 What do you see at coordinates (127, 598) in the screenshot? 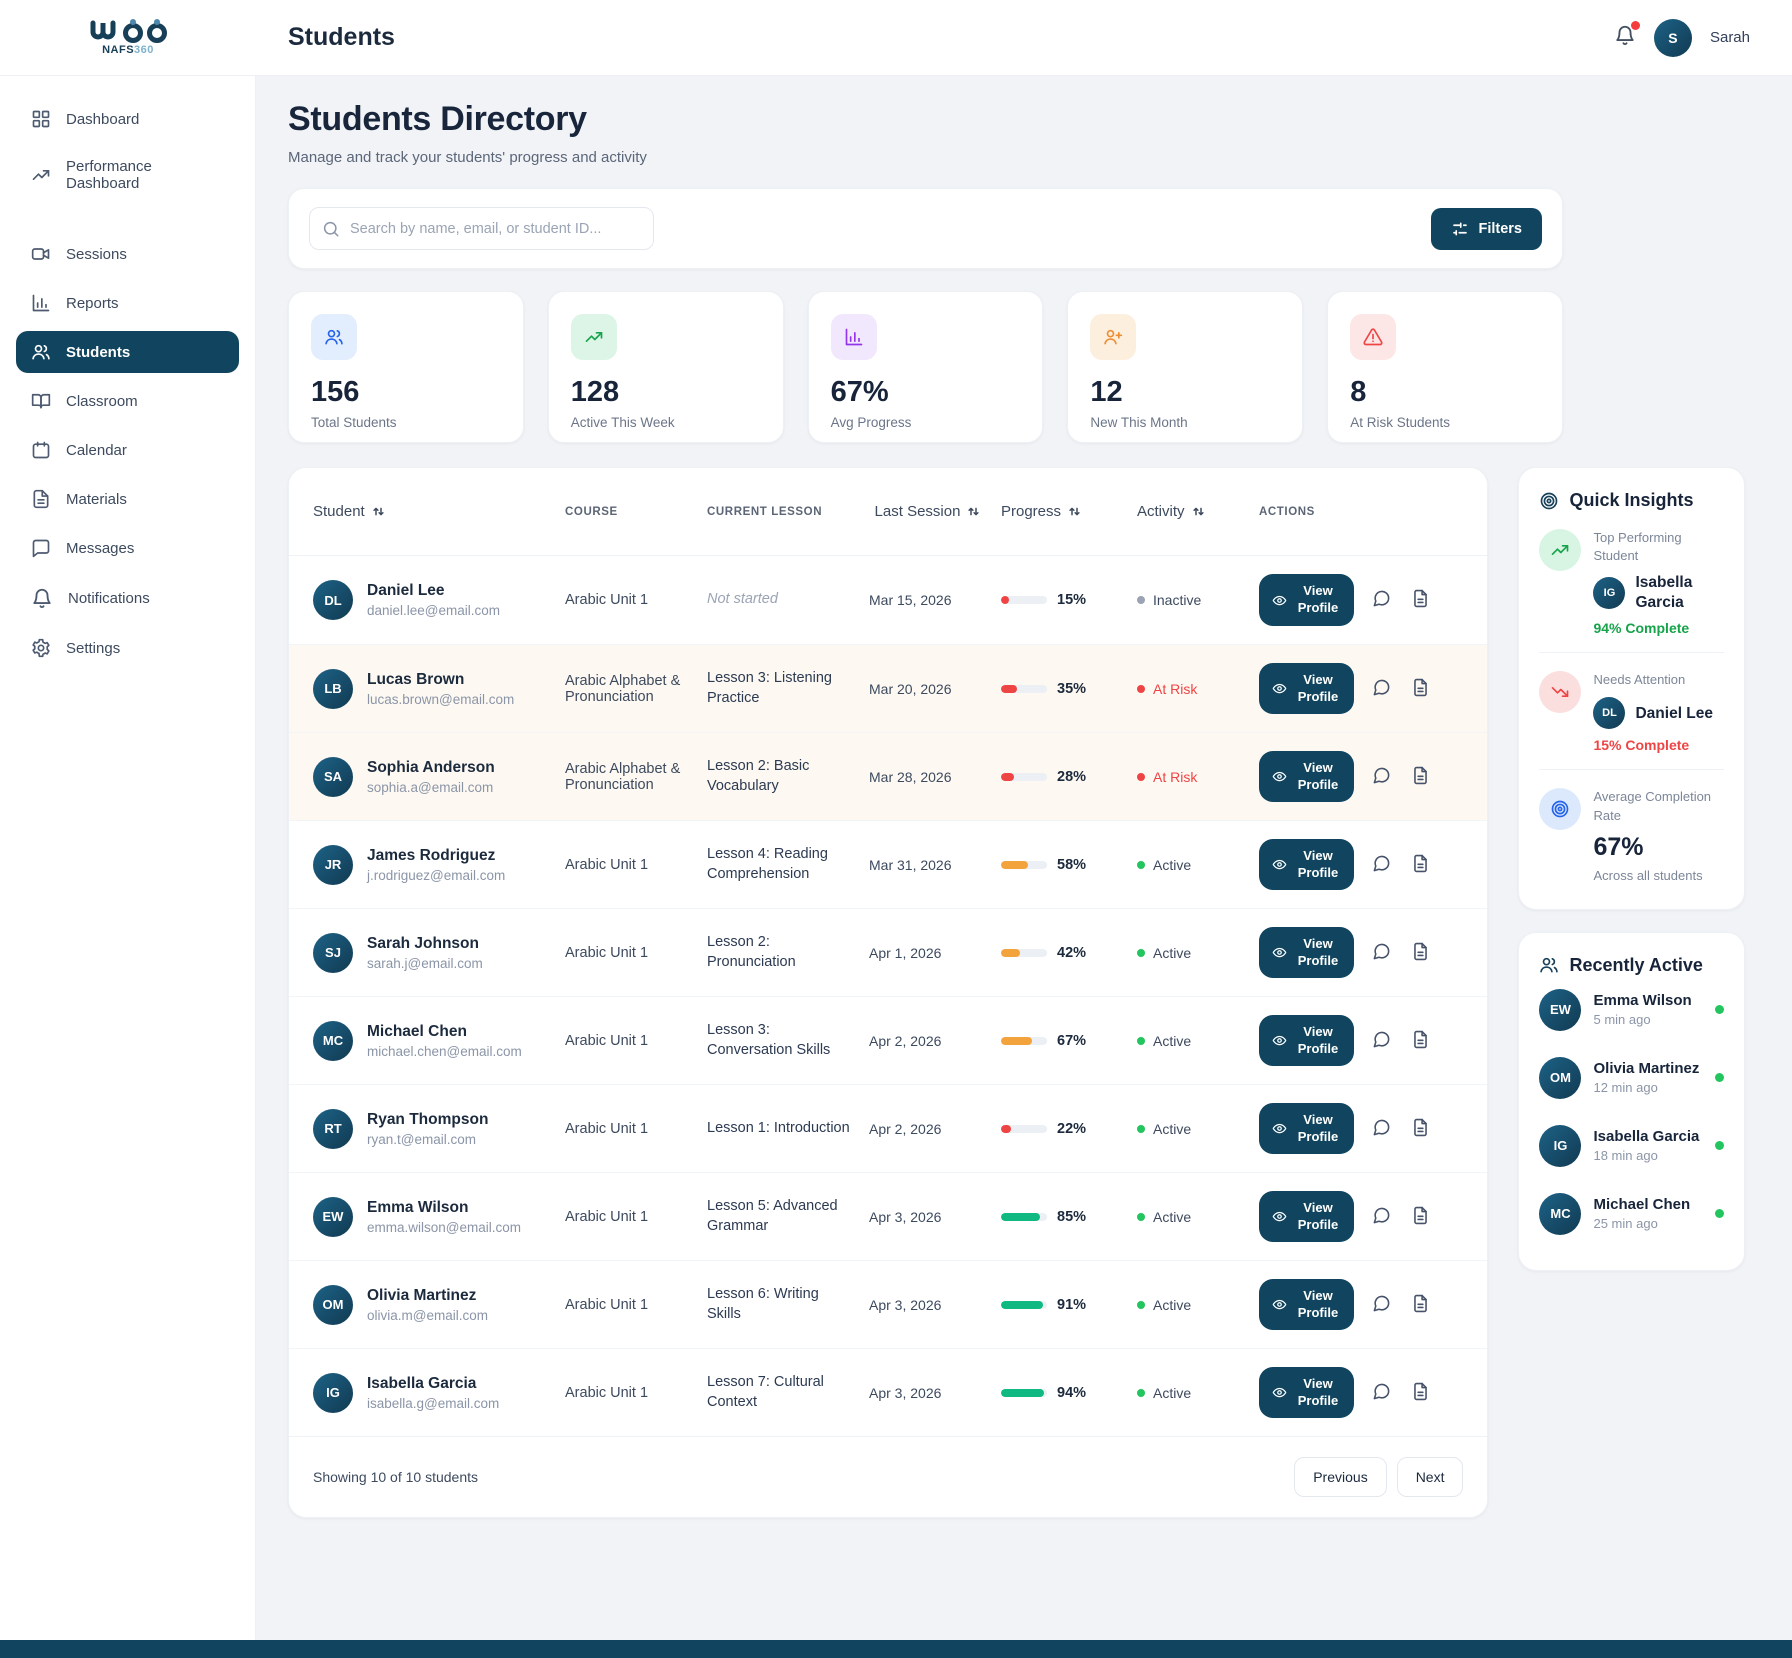
I see `sidebar-item-notifications: Notifications` at bounding box center [127, 598].